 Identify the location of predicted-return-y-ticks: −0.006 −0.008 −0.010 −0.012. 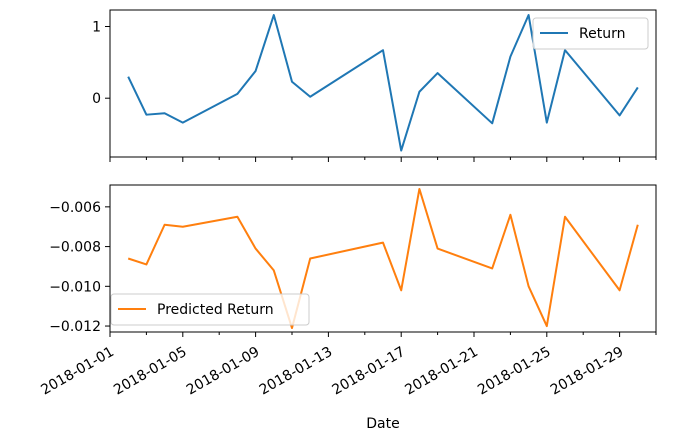
(79, 267).